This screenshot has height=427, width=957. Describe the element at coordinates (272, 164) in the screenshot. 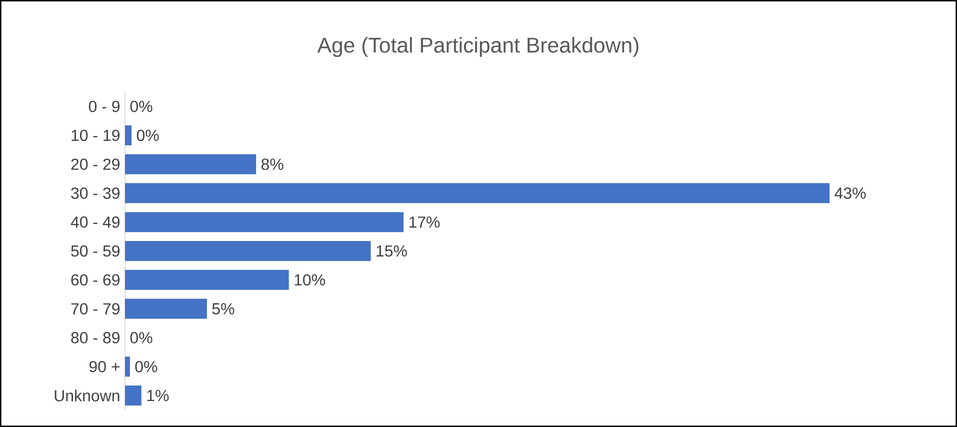

I see `data-label: 8%` at that location.